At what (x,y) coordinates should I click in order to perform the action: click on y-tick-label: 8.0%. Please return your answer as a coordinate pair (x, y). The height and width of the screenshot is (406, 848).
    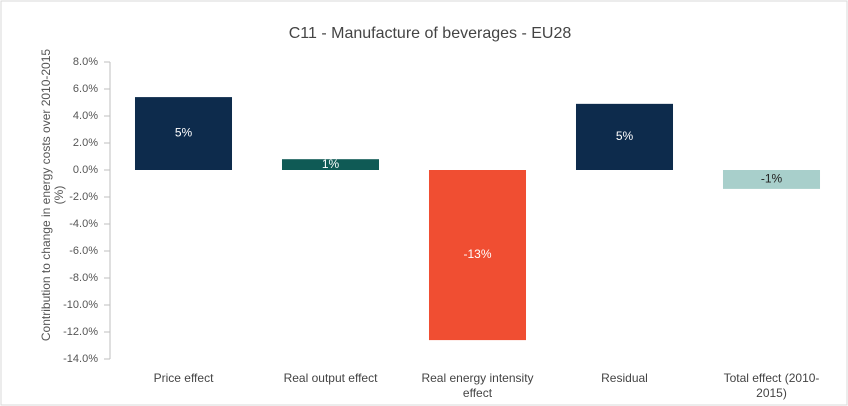
    Looking at the image, I should click on (85, 62).